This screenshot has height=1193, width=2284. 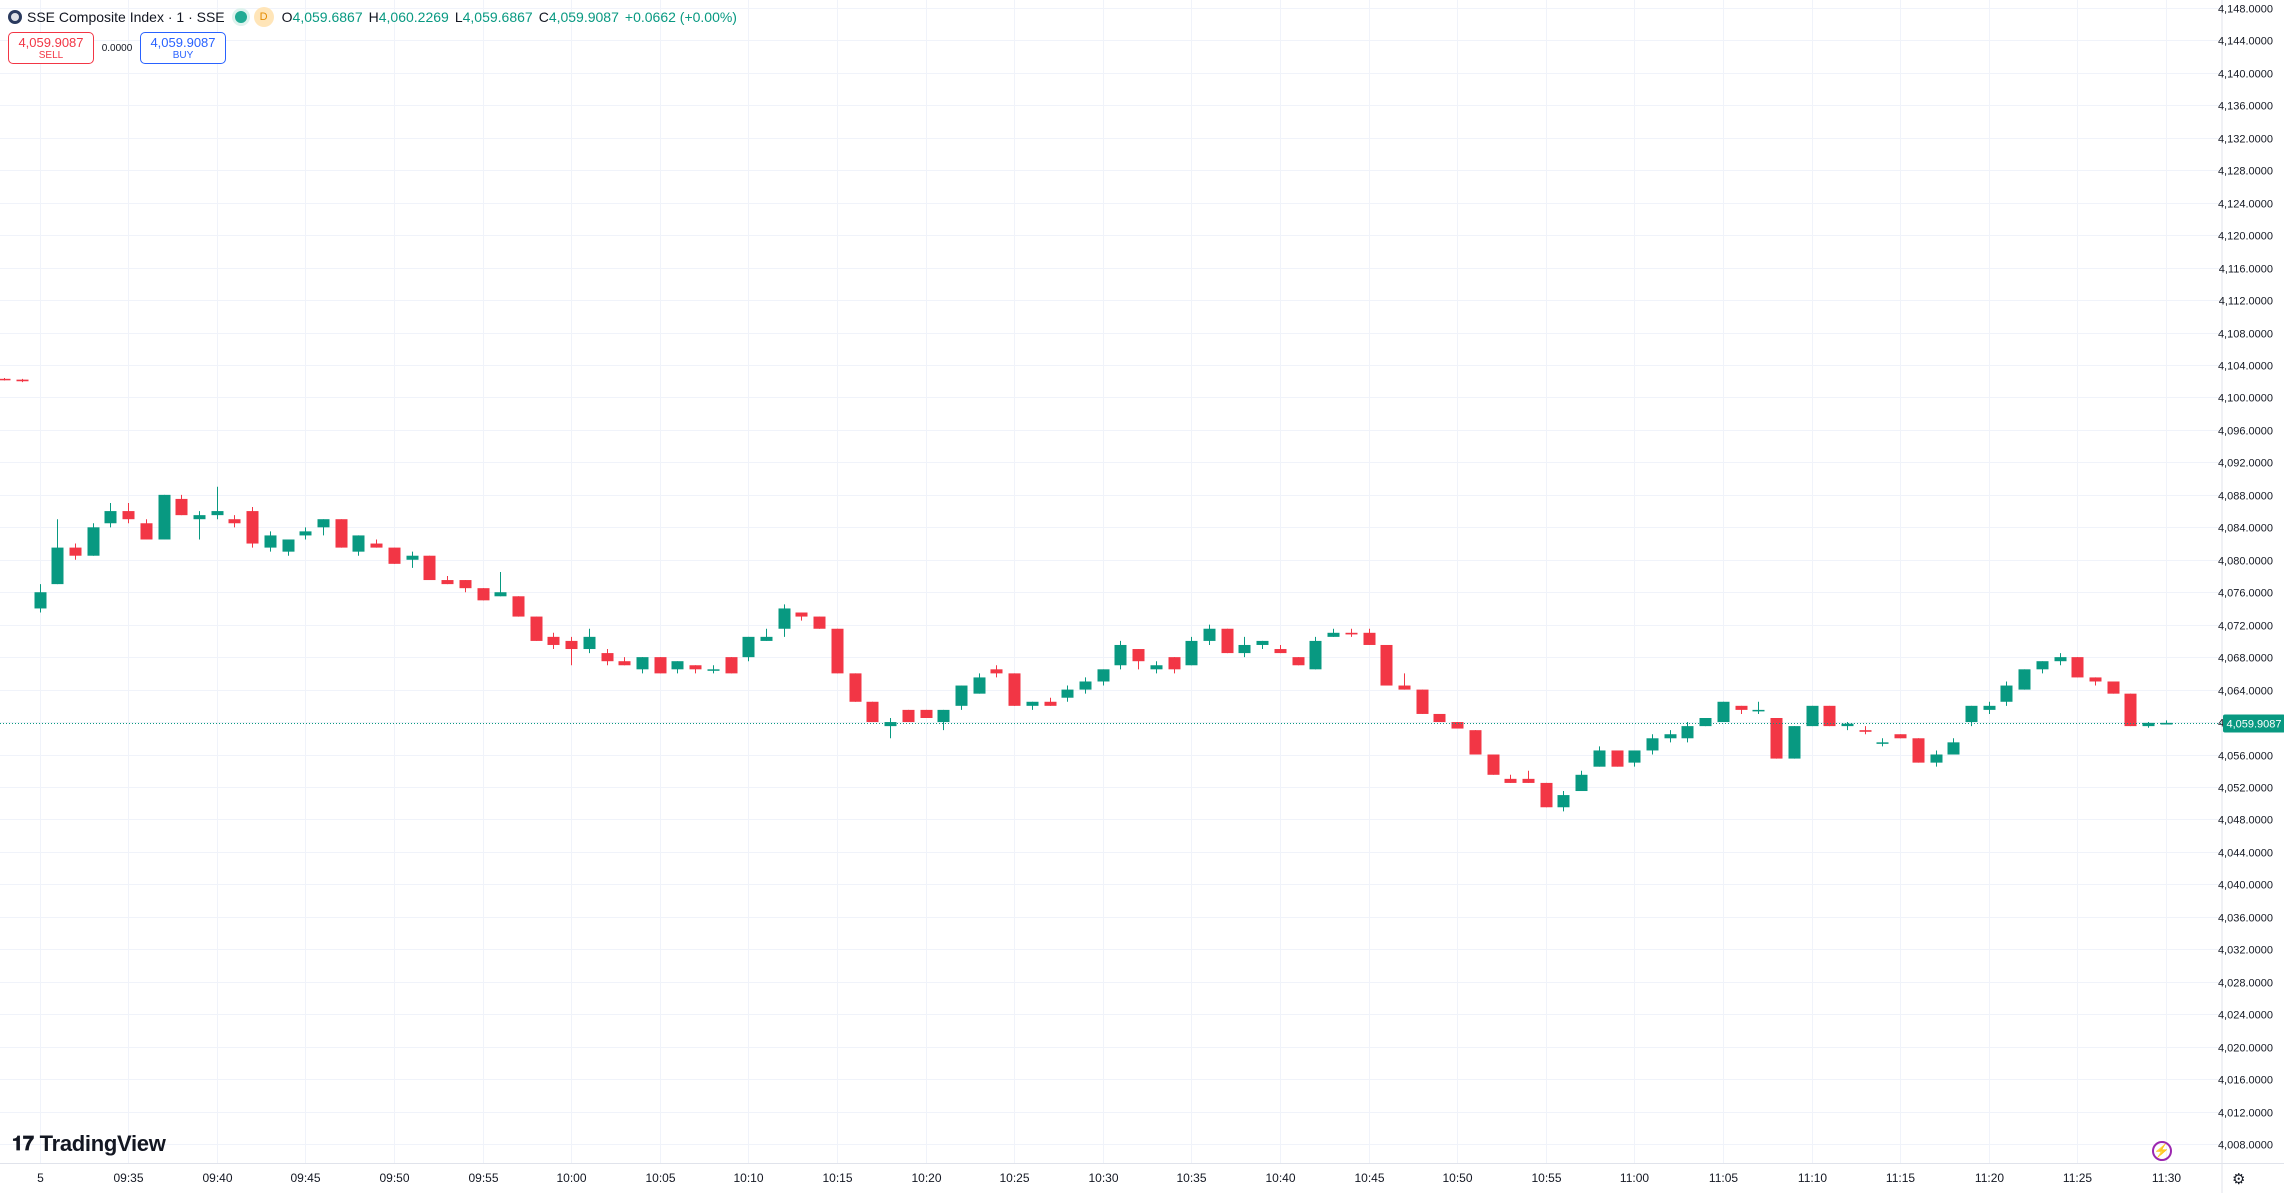 I want to click on lightning-icon: ⚡, so click(x=2162, y=1151).